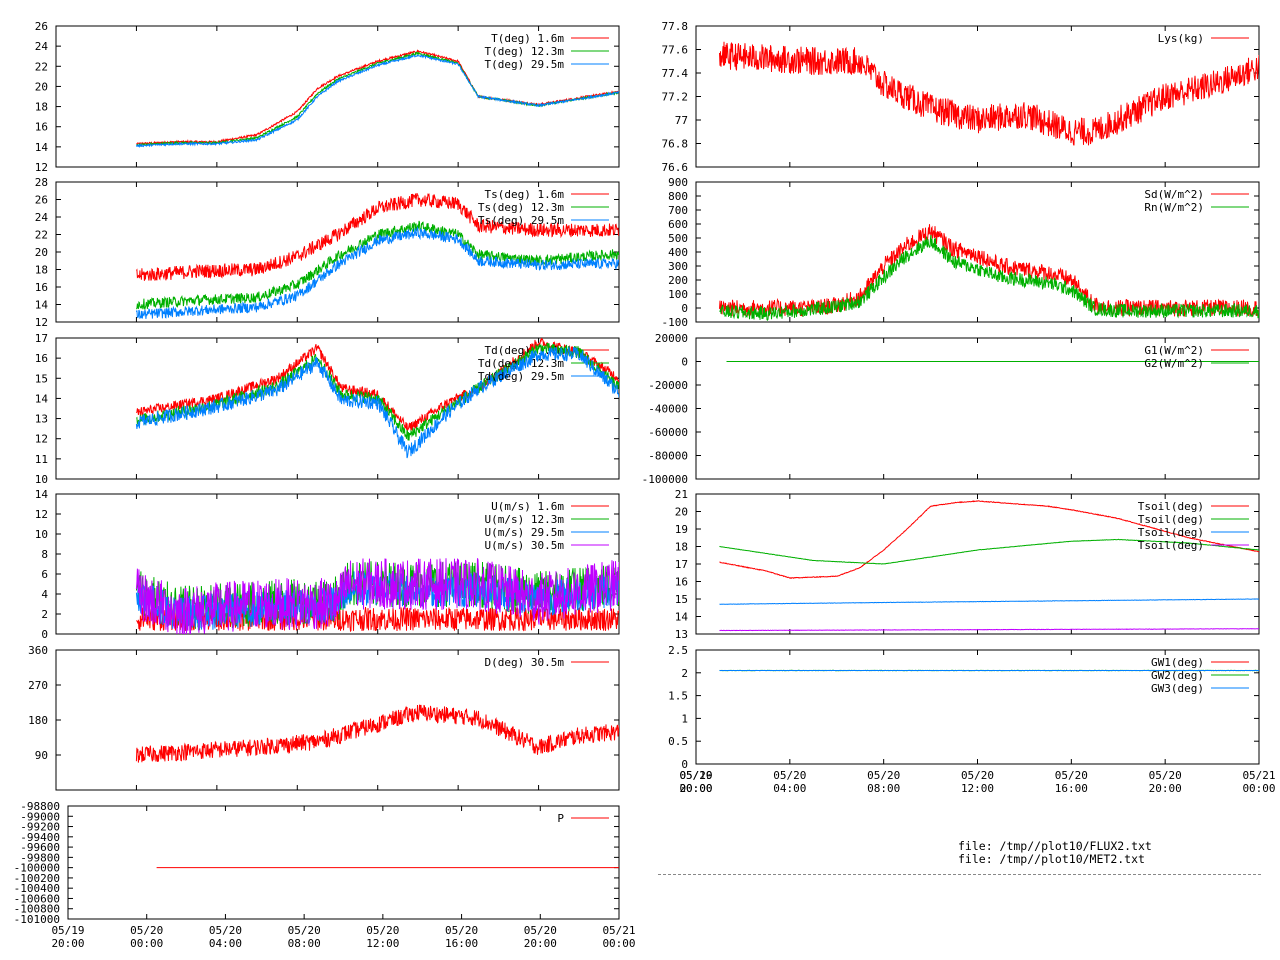 This screenshot has width=1280, height=960. What do you see at coordinates (1174, 207) in the screenshot?
I see `legend-label: Rn(W/m^2)` at bounding box center [1174, 207].